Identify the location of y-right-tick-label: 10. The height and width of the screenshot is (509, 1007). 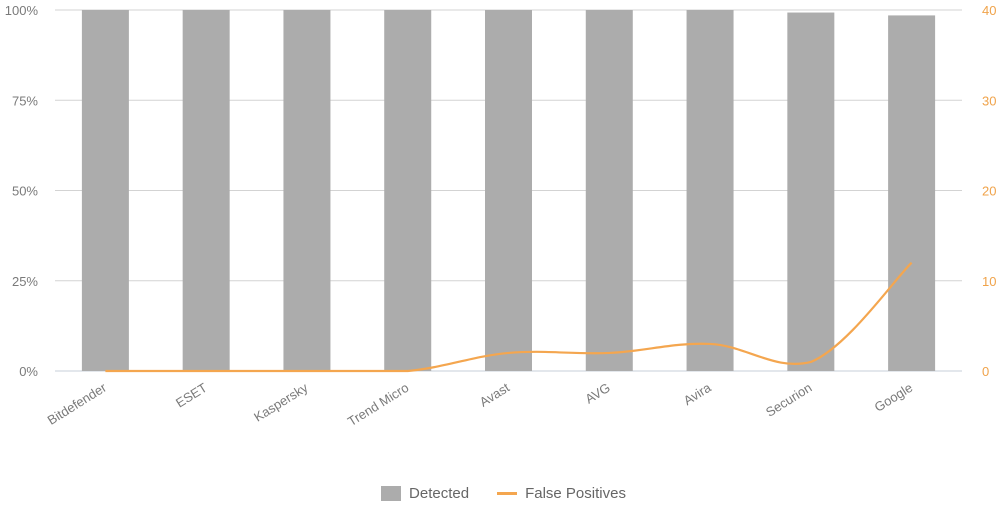
(989, 281).